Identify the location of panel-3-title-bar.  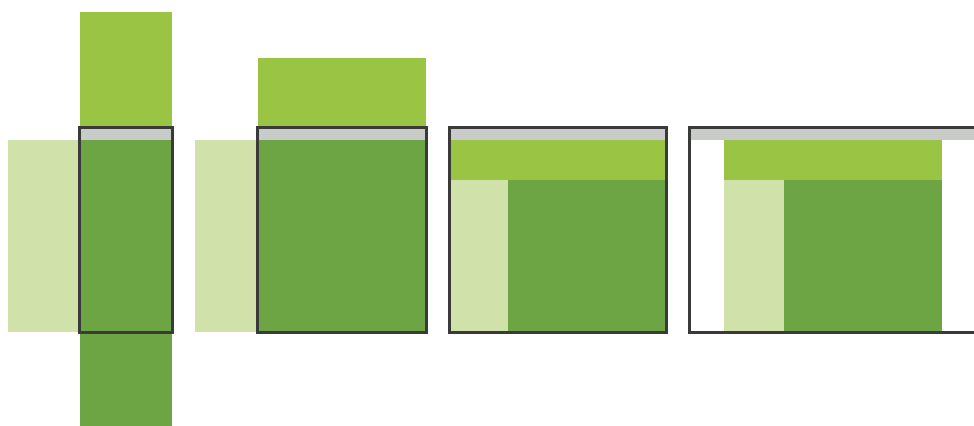
(558, 134).